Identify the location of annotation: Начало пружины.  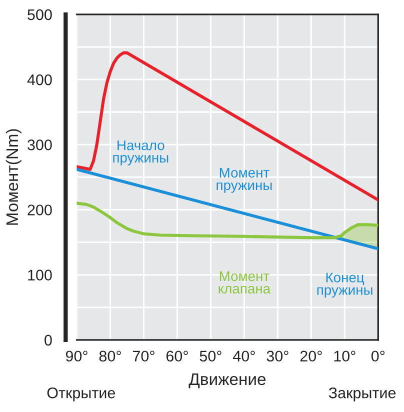
(140, 153).